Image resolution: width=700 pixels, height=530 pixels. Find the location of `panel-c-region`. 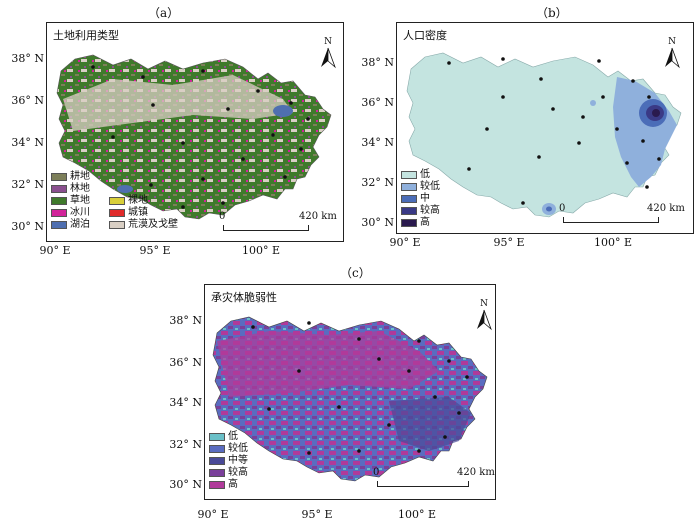

panel-c-region is located at coordinates (350, 399).